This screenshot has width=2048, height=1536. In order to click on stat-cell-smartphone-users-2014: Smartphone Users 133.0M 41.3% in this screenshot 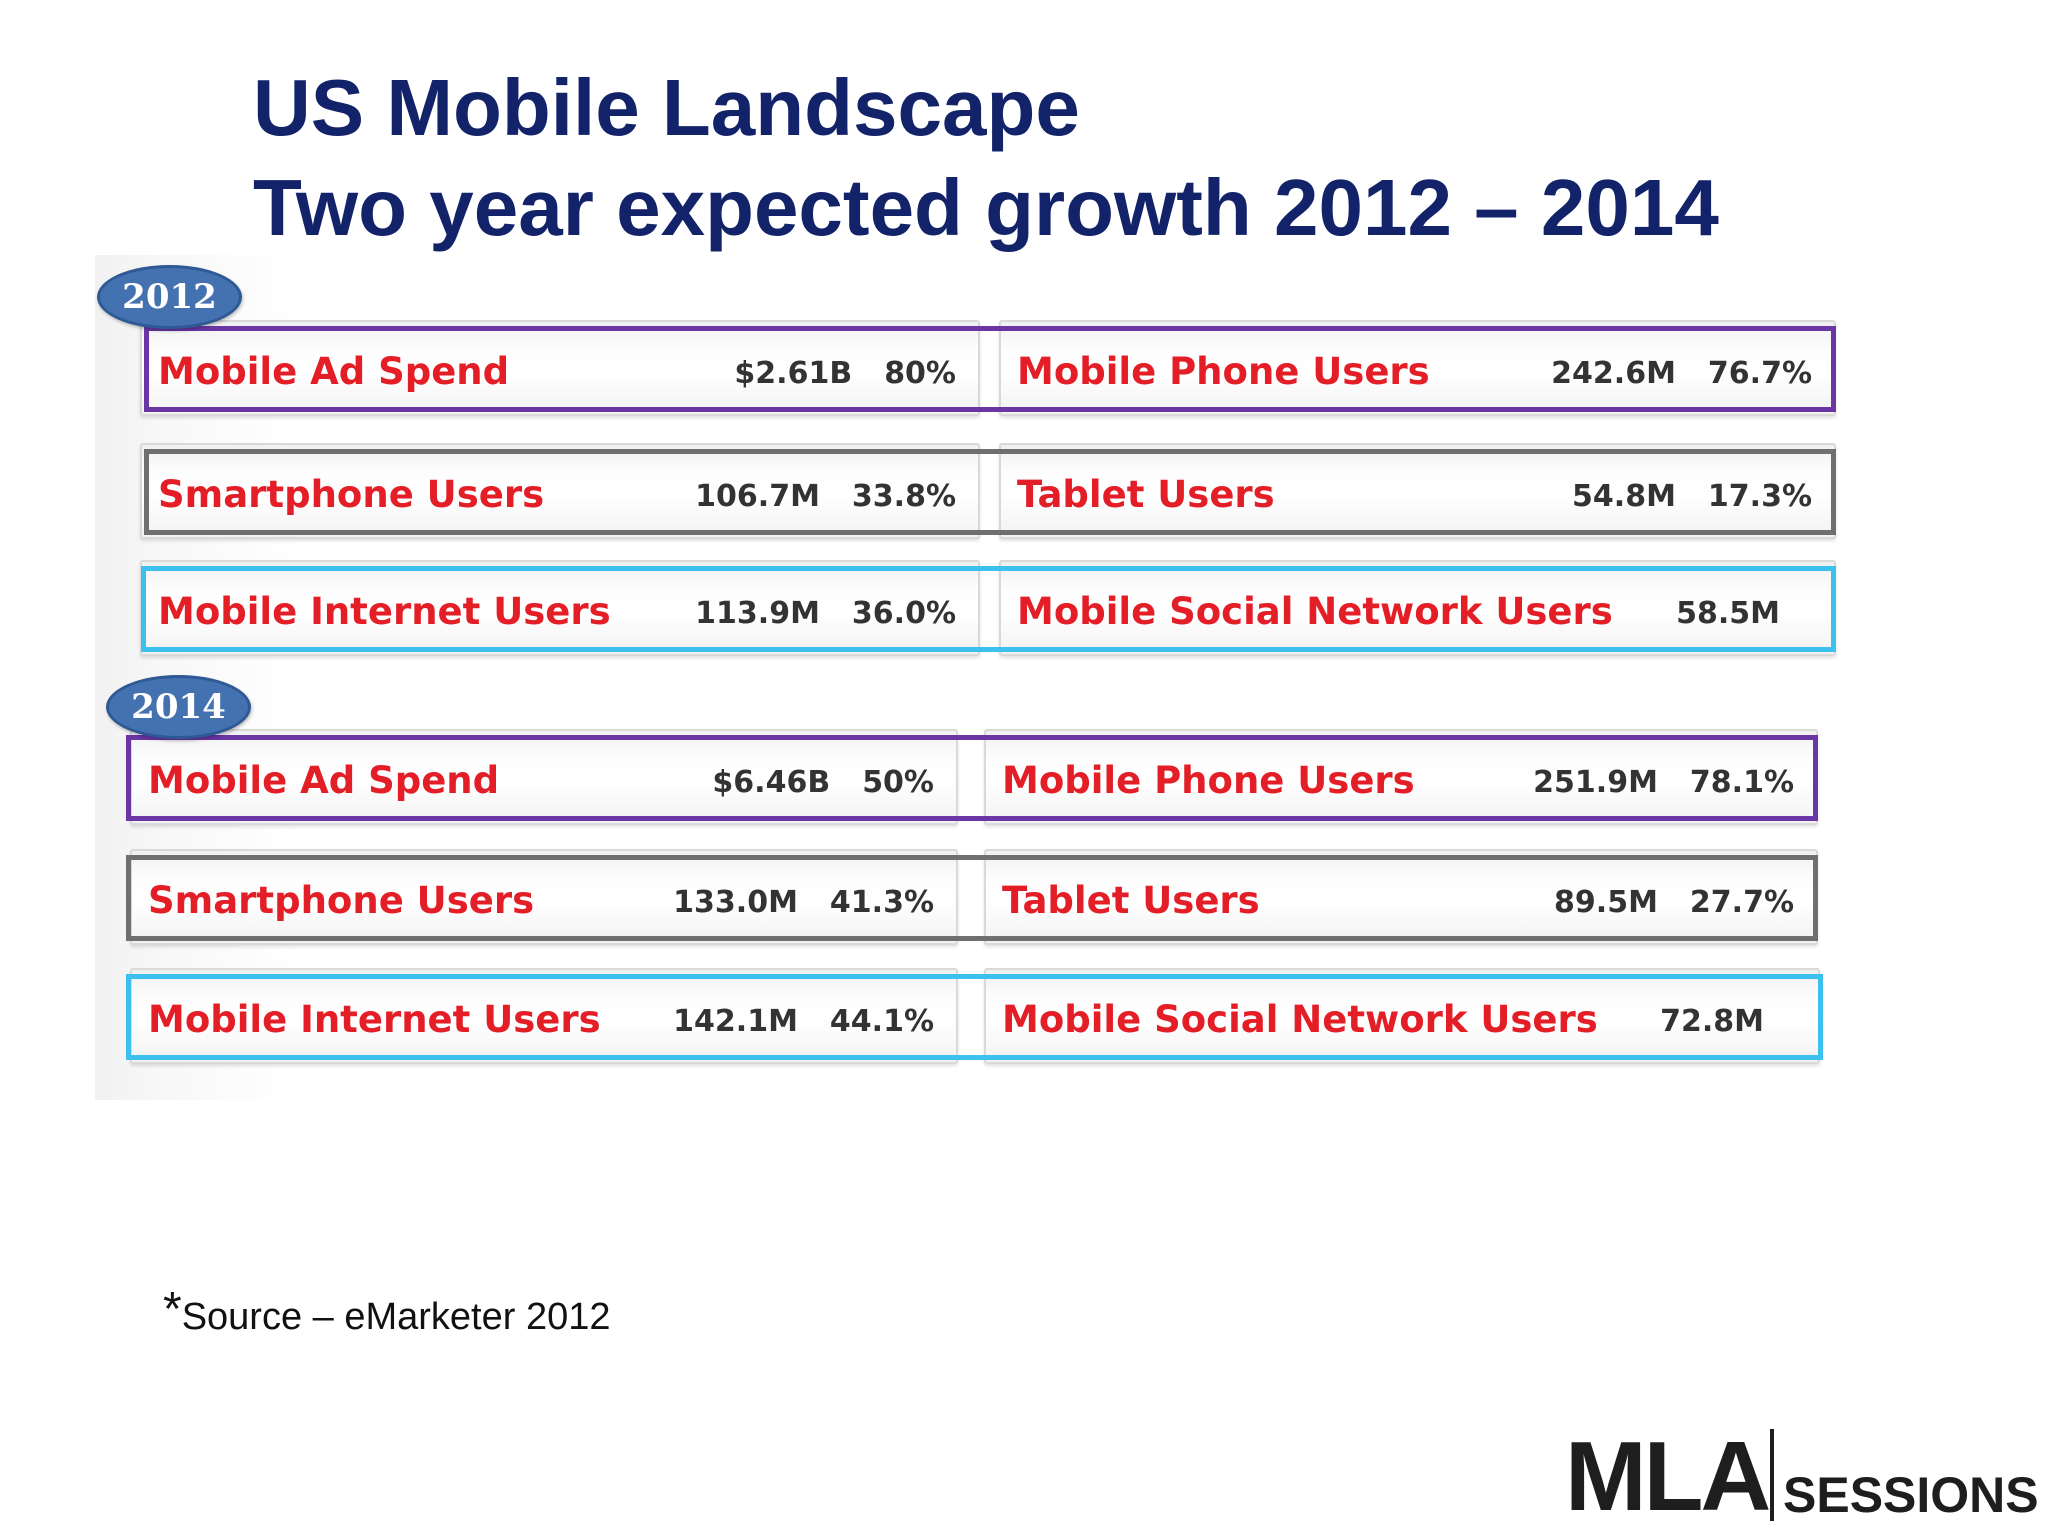, I will do `click(544, 897)`.